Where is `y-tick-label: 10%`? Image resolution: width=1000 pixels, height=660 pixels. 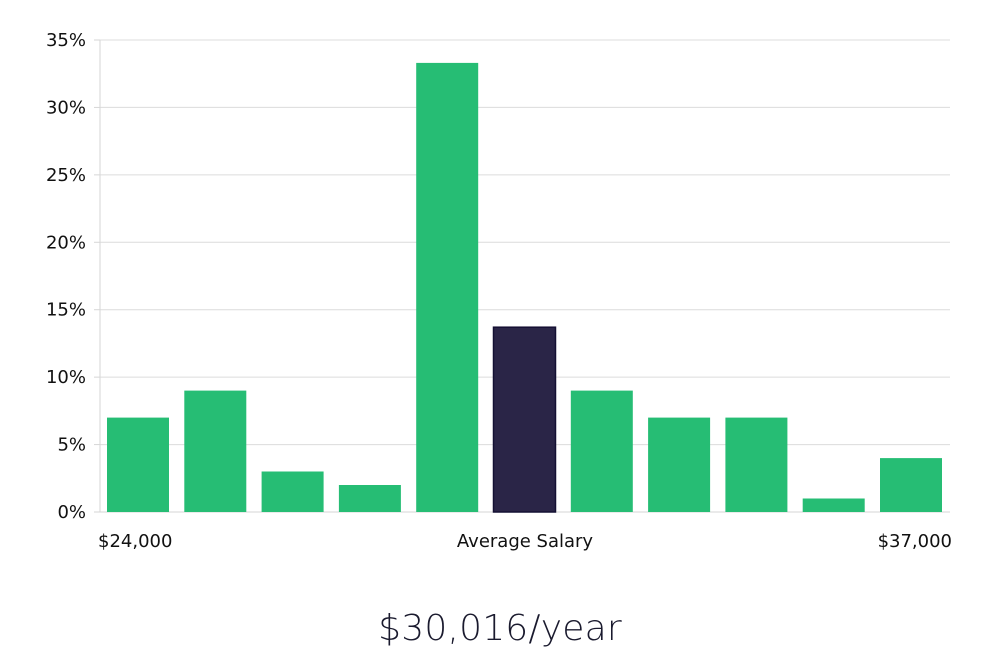
y-tick-label: 10% is located at coordinates (66, 377).